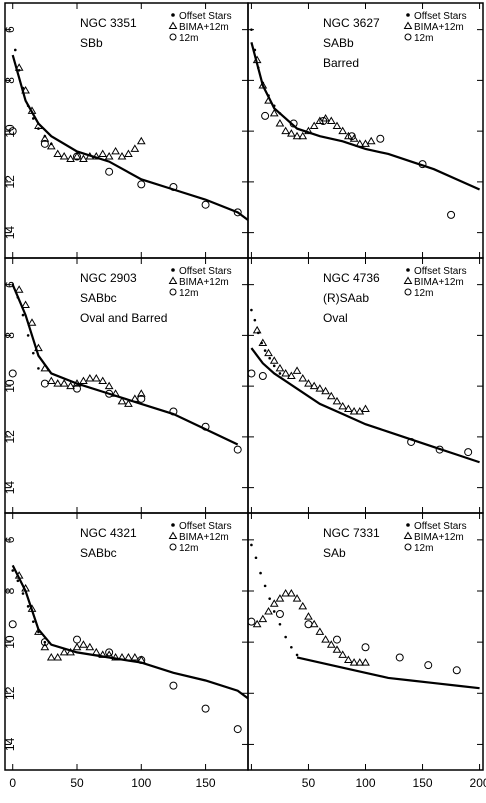 The height and width of the screenshot is (803, 486). I want to click on x-tick-label: 100, so click(141, 783).